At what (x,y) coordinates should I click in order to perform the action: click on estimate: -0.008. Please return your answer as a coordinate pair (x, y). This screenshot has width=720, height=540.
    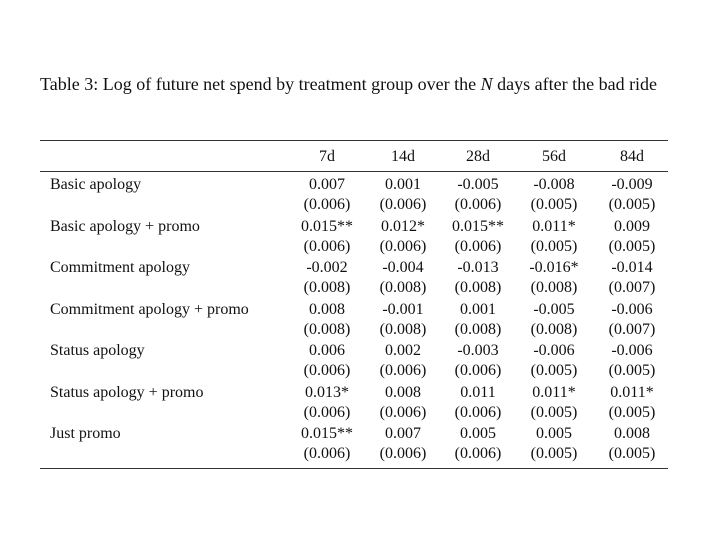
    Looking at the image, I should click on (554, 184).